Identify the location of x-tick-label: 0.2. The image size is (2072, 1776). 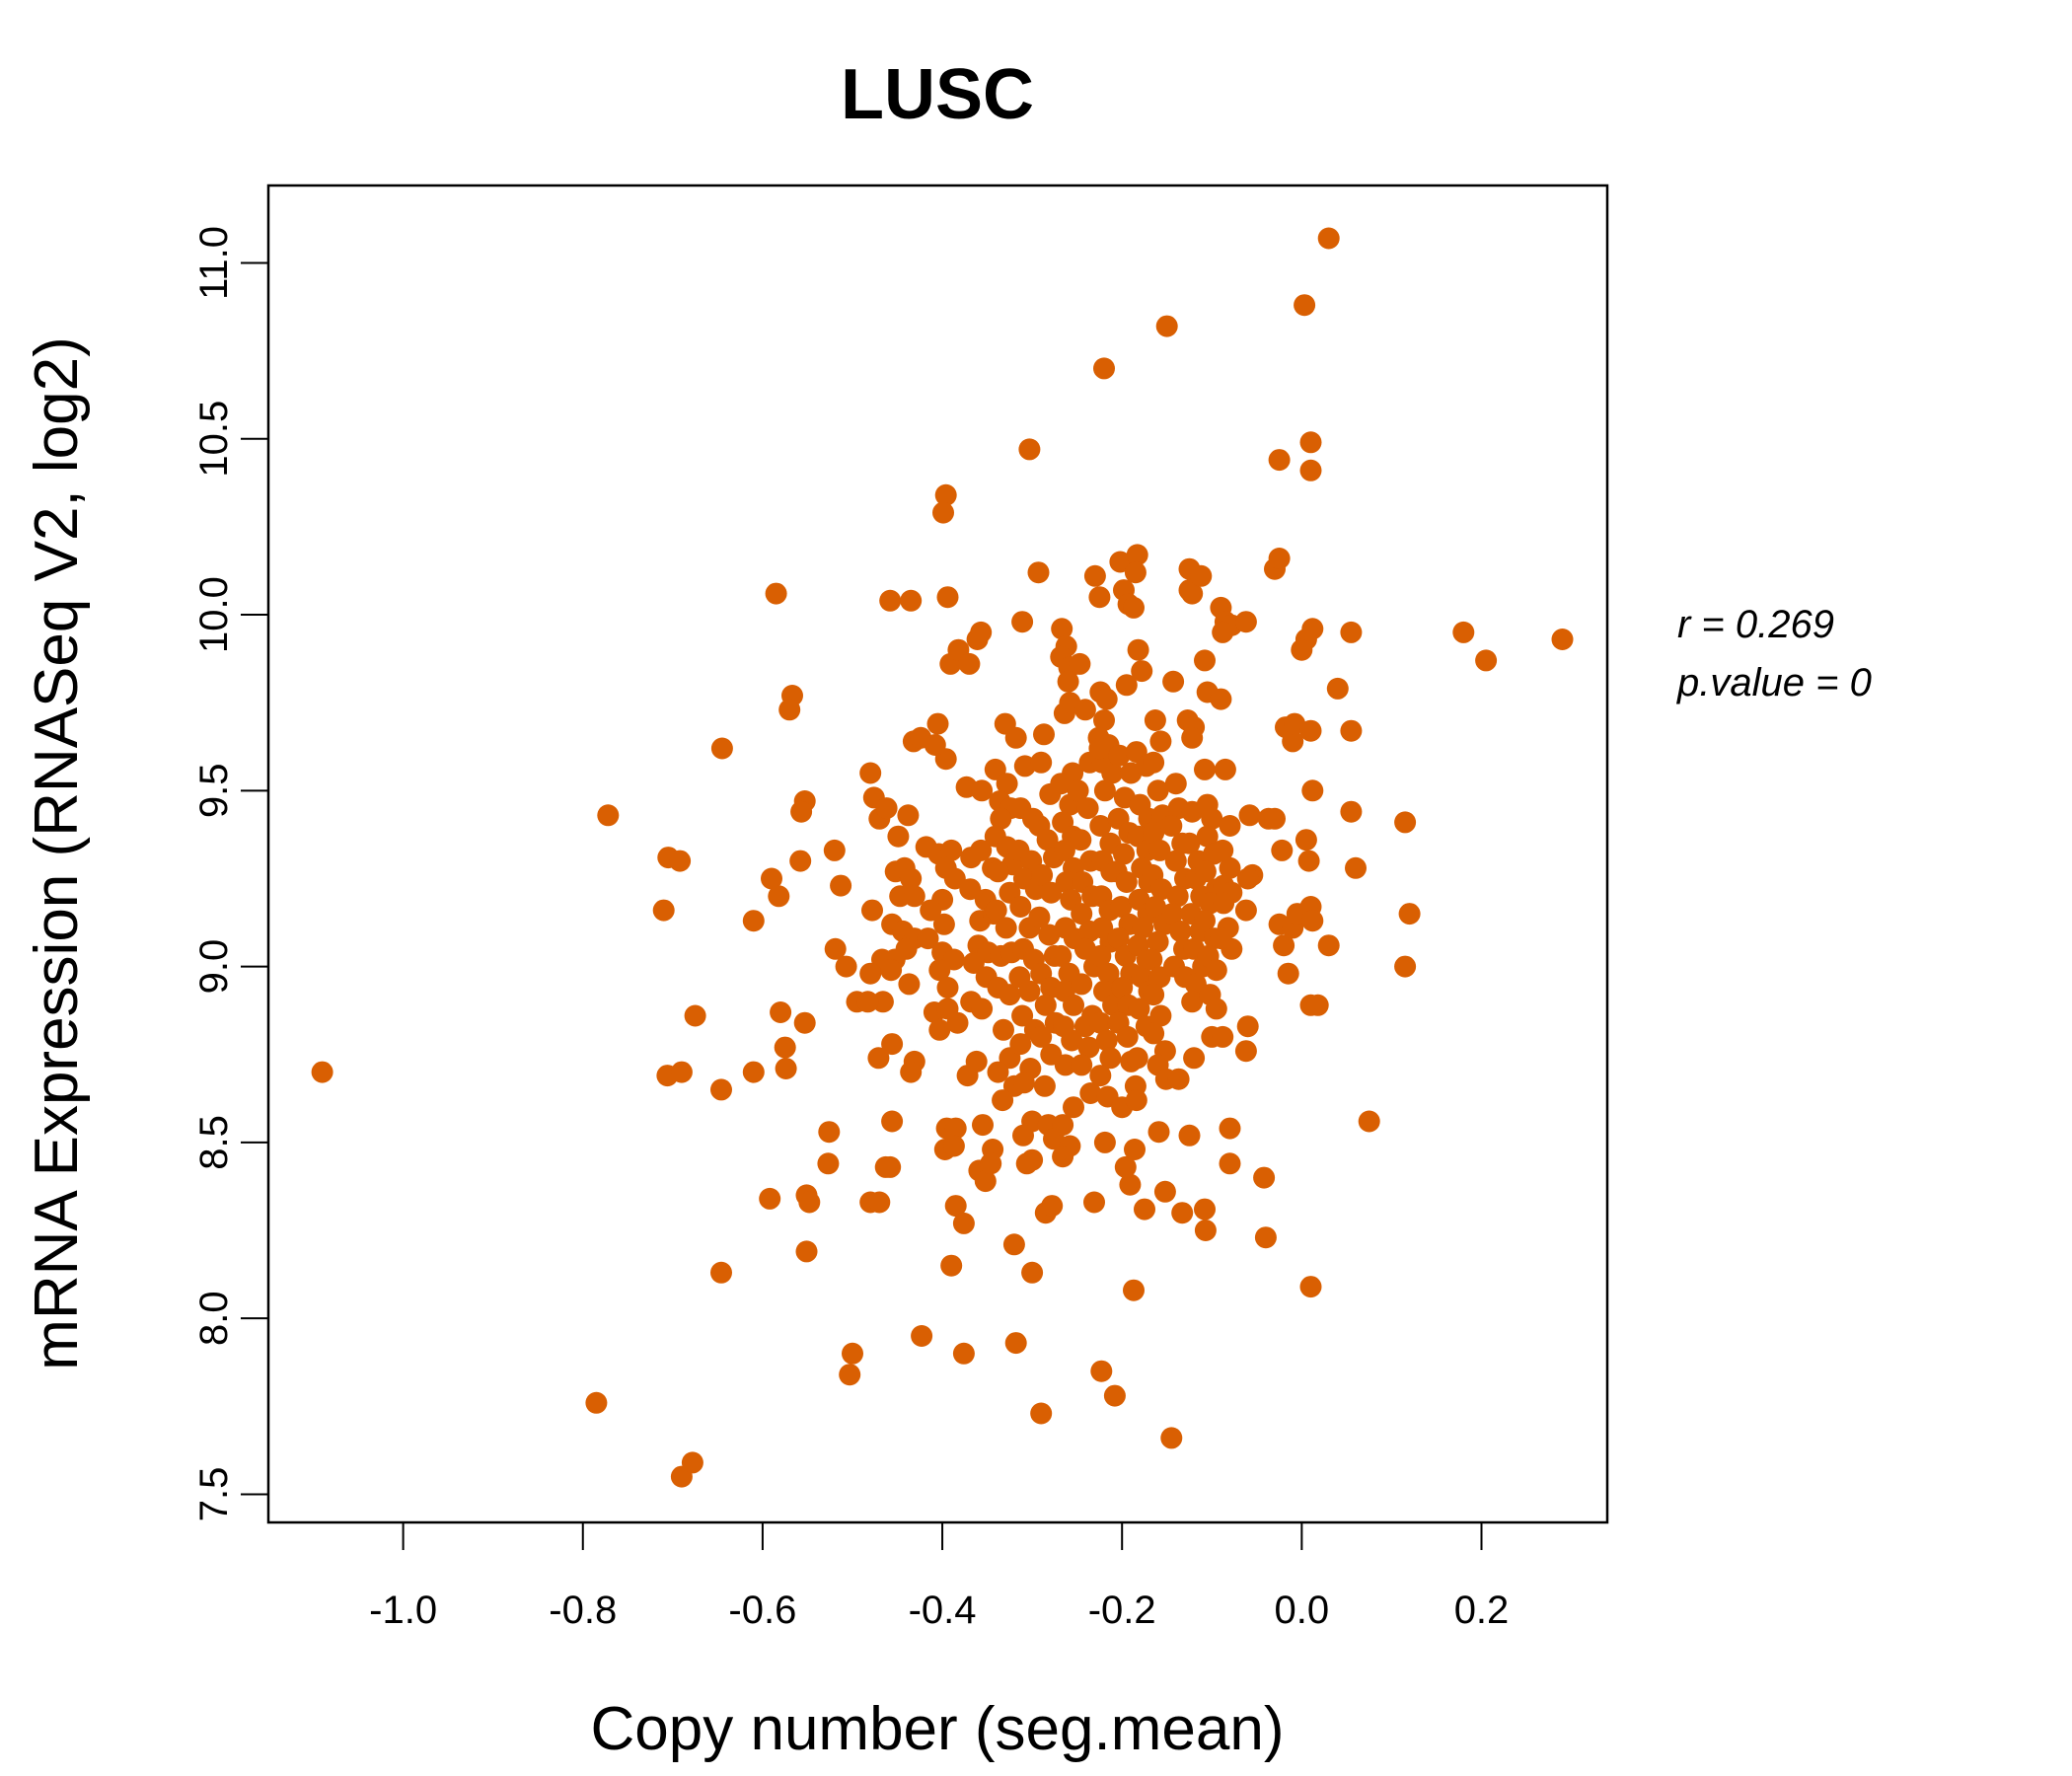
(1482, 1610).